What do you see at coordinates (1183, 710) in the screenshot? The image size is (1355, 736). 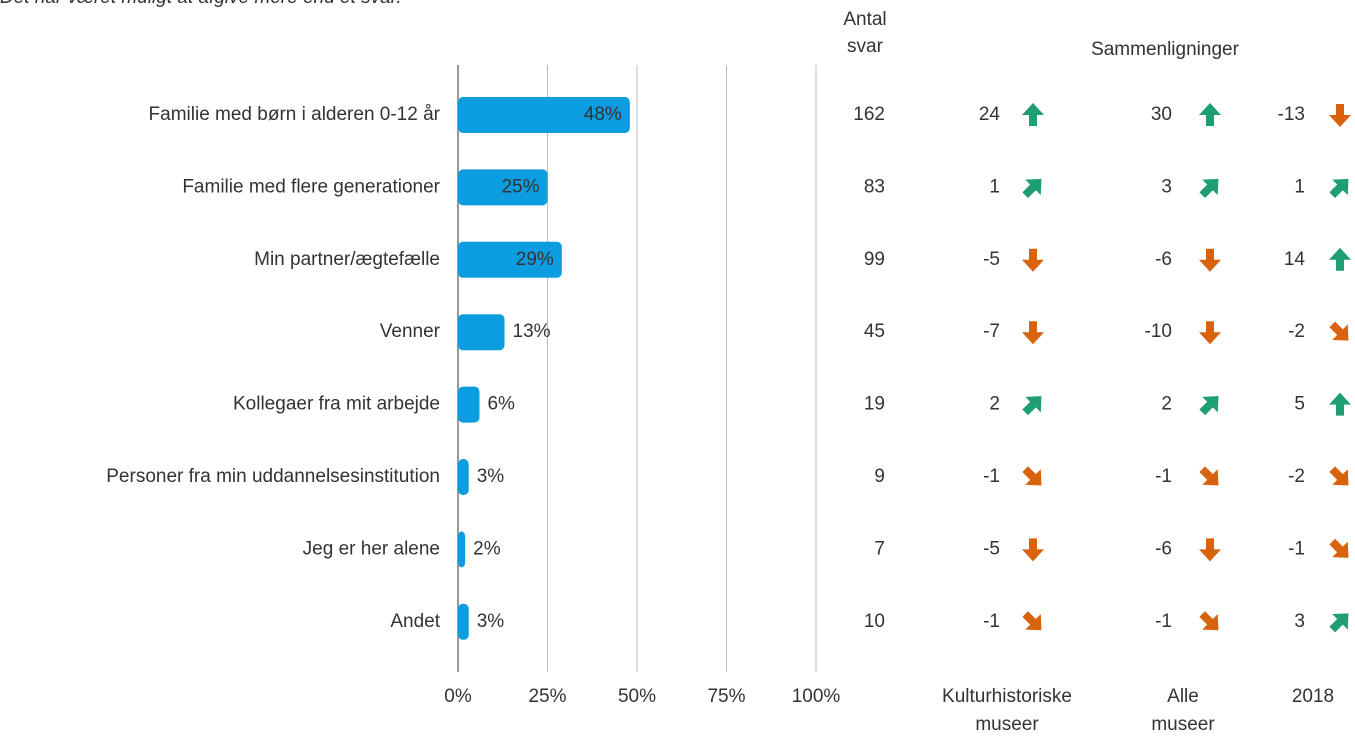 I see `comparison-column-label: Alle museer` at bounding box center [1183, 710].